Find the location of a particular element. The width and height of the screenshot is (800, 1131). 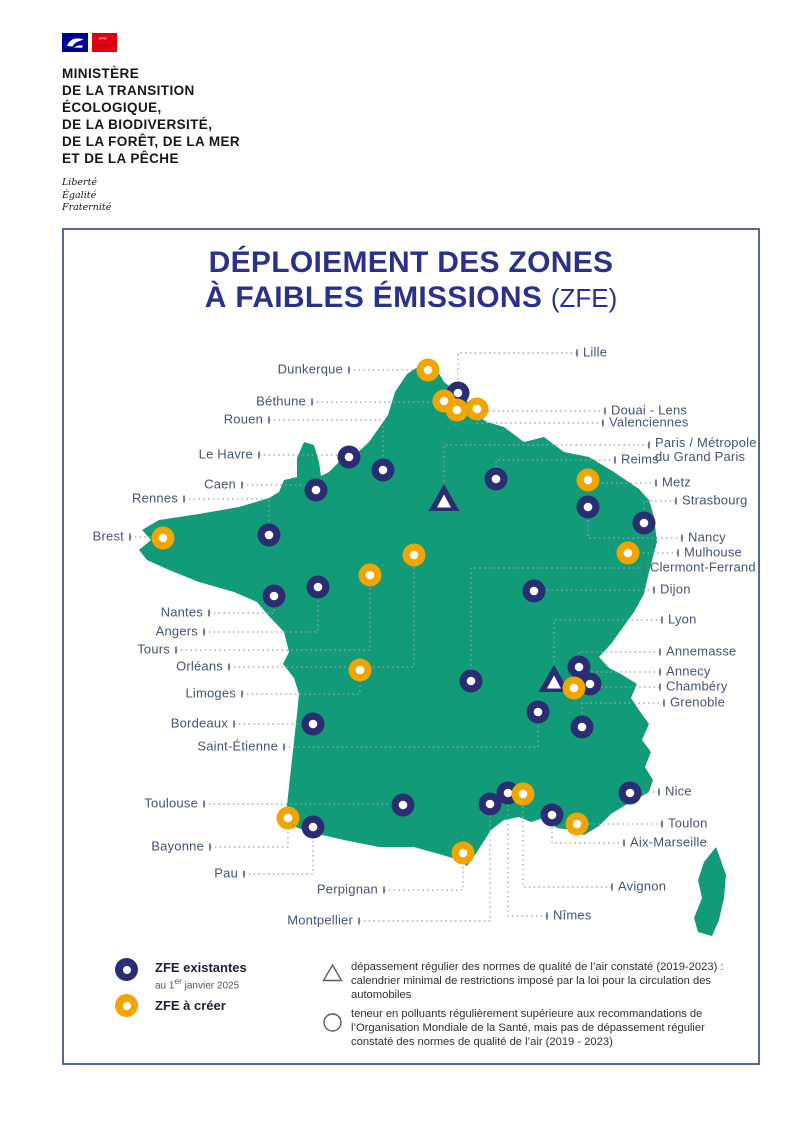

legend-existing-sub: au 1er janvier 2025 is located at coordinates (197, 984).